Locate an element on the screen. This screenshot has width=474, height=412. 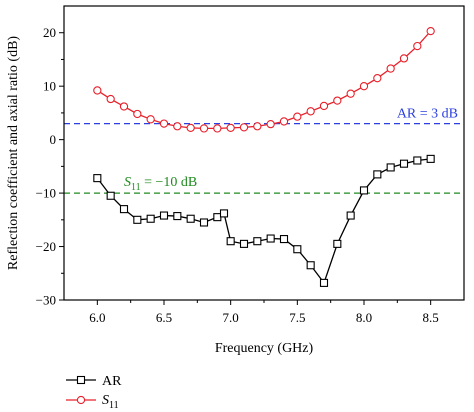
legend-s11-label-main: S is located at coordinates (105, 400).